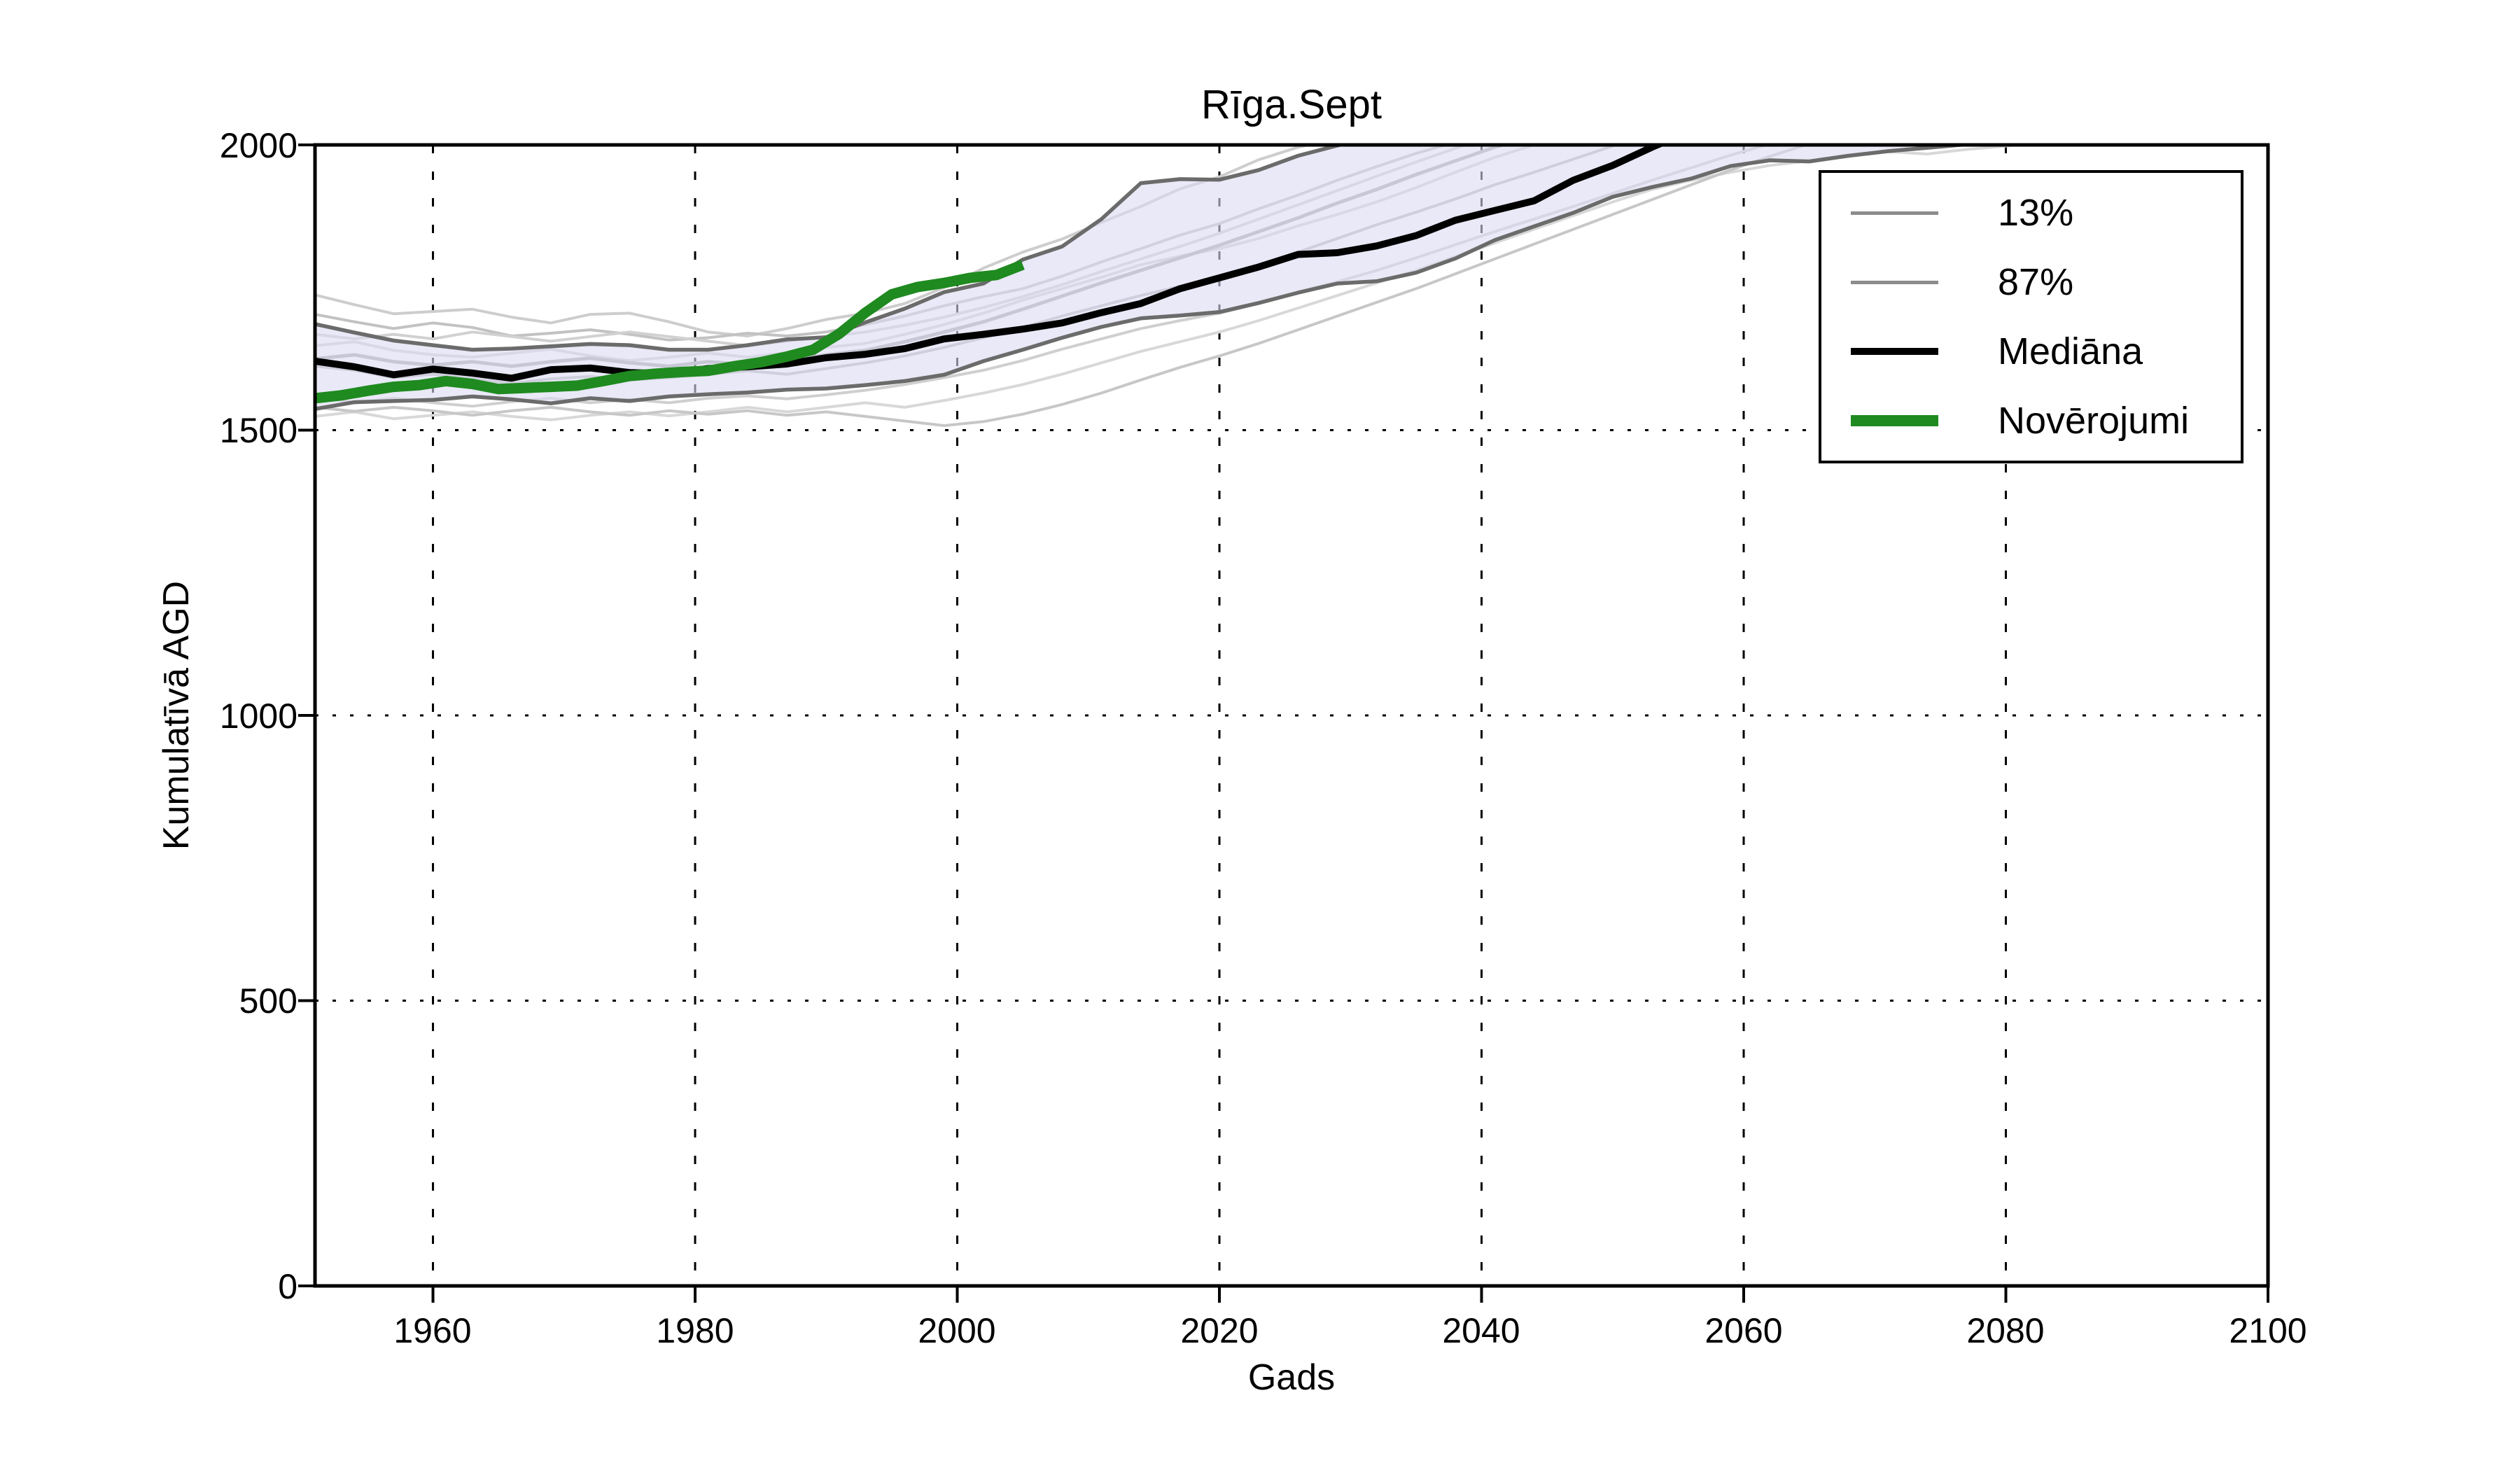  What do you see at coordinates (1219, 1330) in the screenshot?
I see `x-tick-2020: 2020` at bounding box center [1219, 1330].